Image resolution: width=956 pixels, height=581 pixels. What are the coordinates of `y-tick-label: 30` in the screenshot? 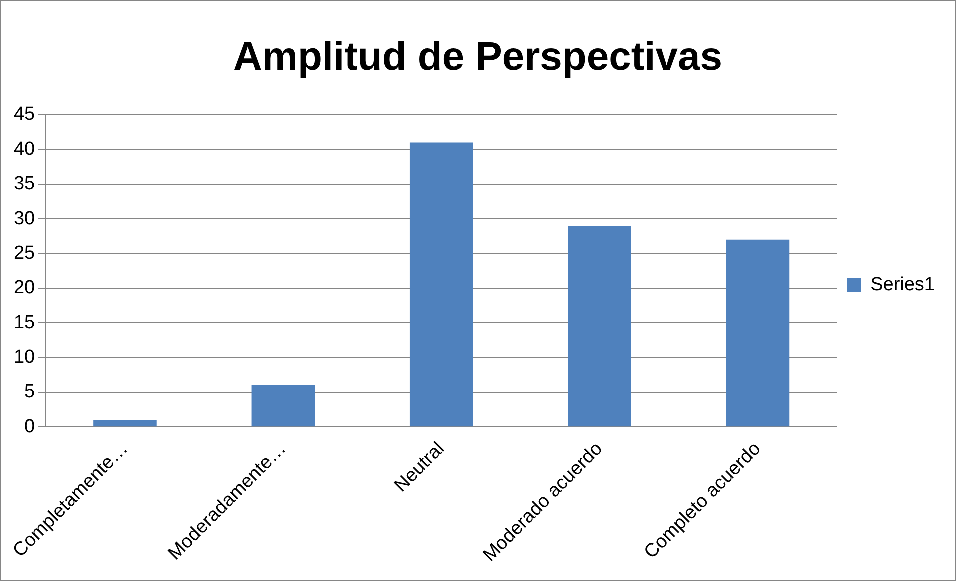 It's located at (25, 219).